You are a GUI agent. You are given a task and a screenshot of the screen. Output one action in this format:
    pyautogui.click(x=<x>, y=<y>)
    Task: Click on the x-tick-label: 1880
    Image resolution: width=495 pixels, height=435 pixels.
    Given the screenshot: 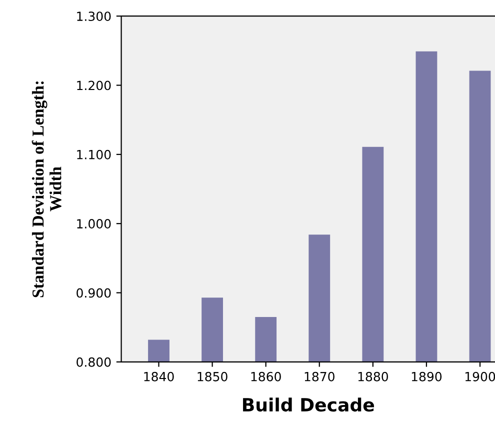 What is the action you would take?
    pyautogui.click(x=373, y=377)
    